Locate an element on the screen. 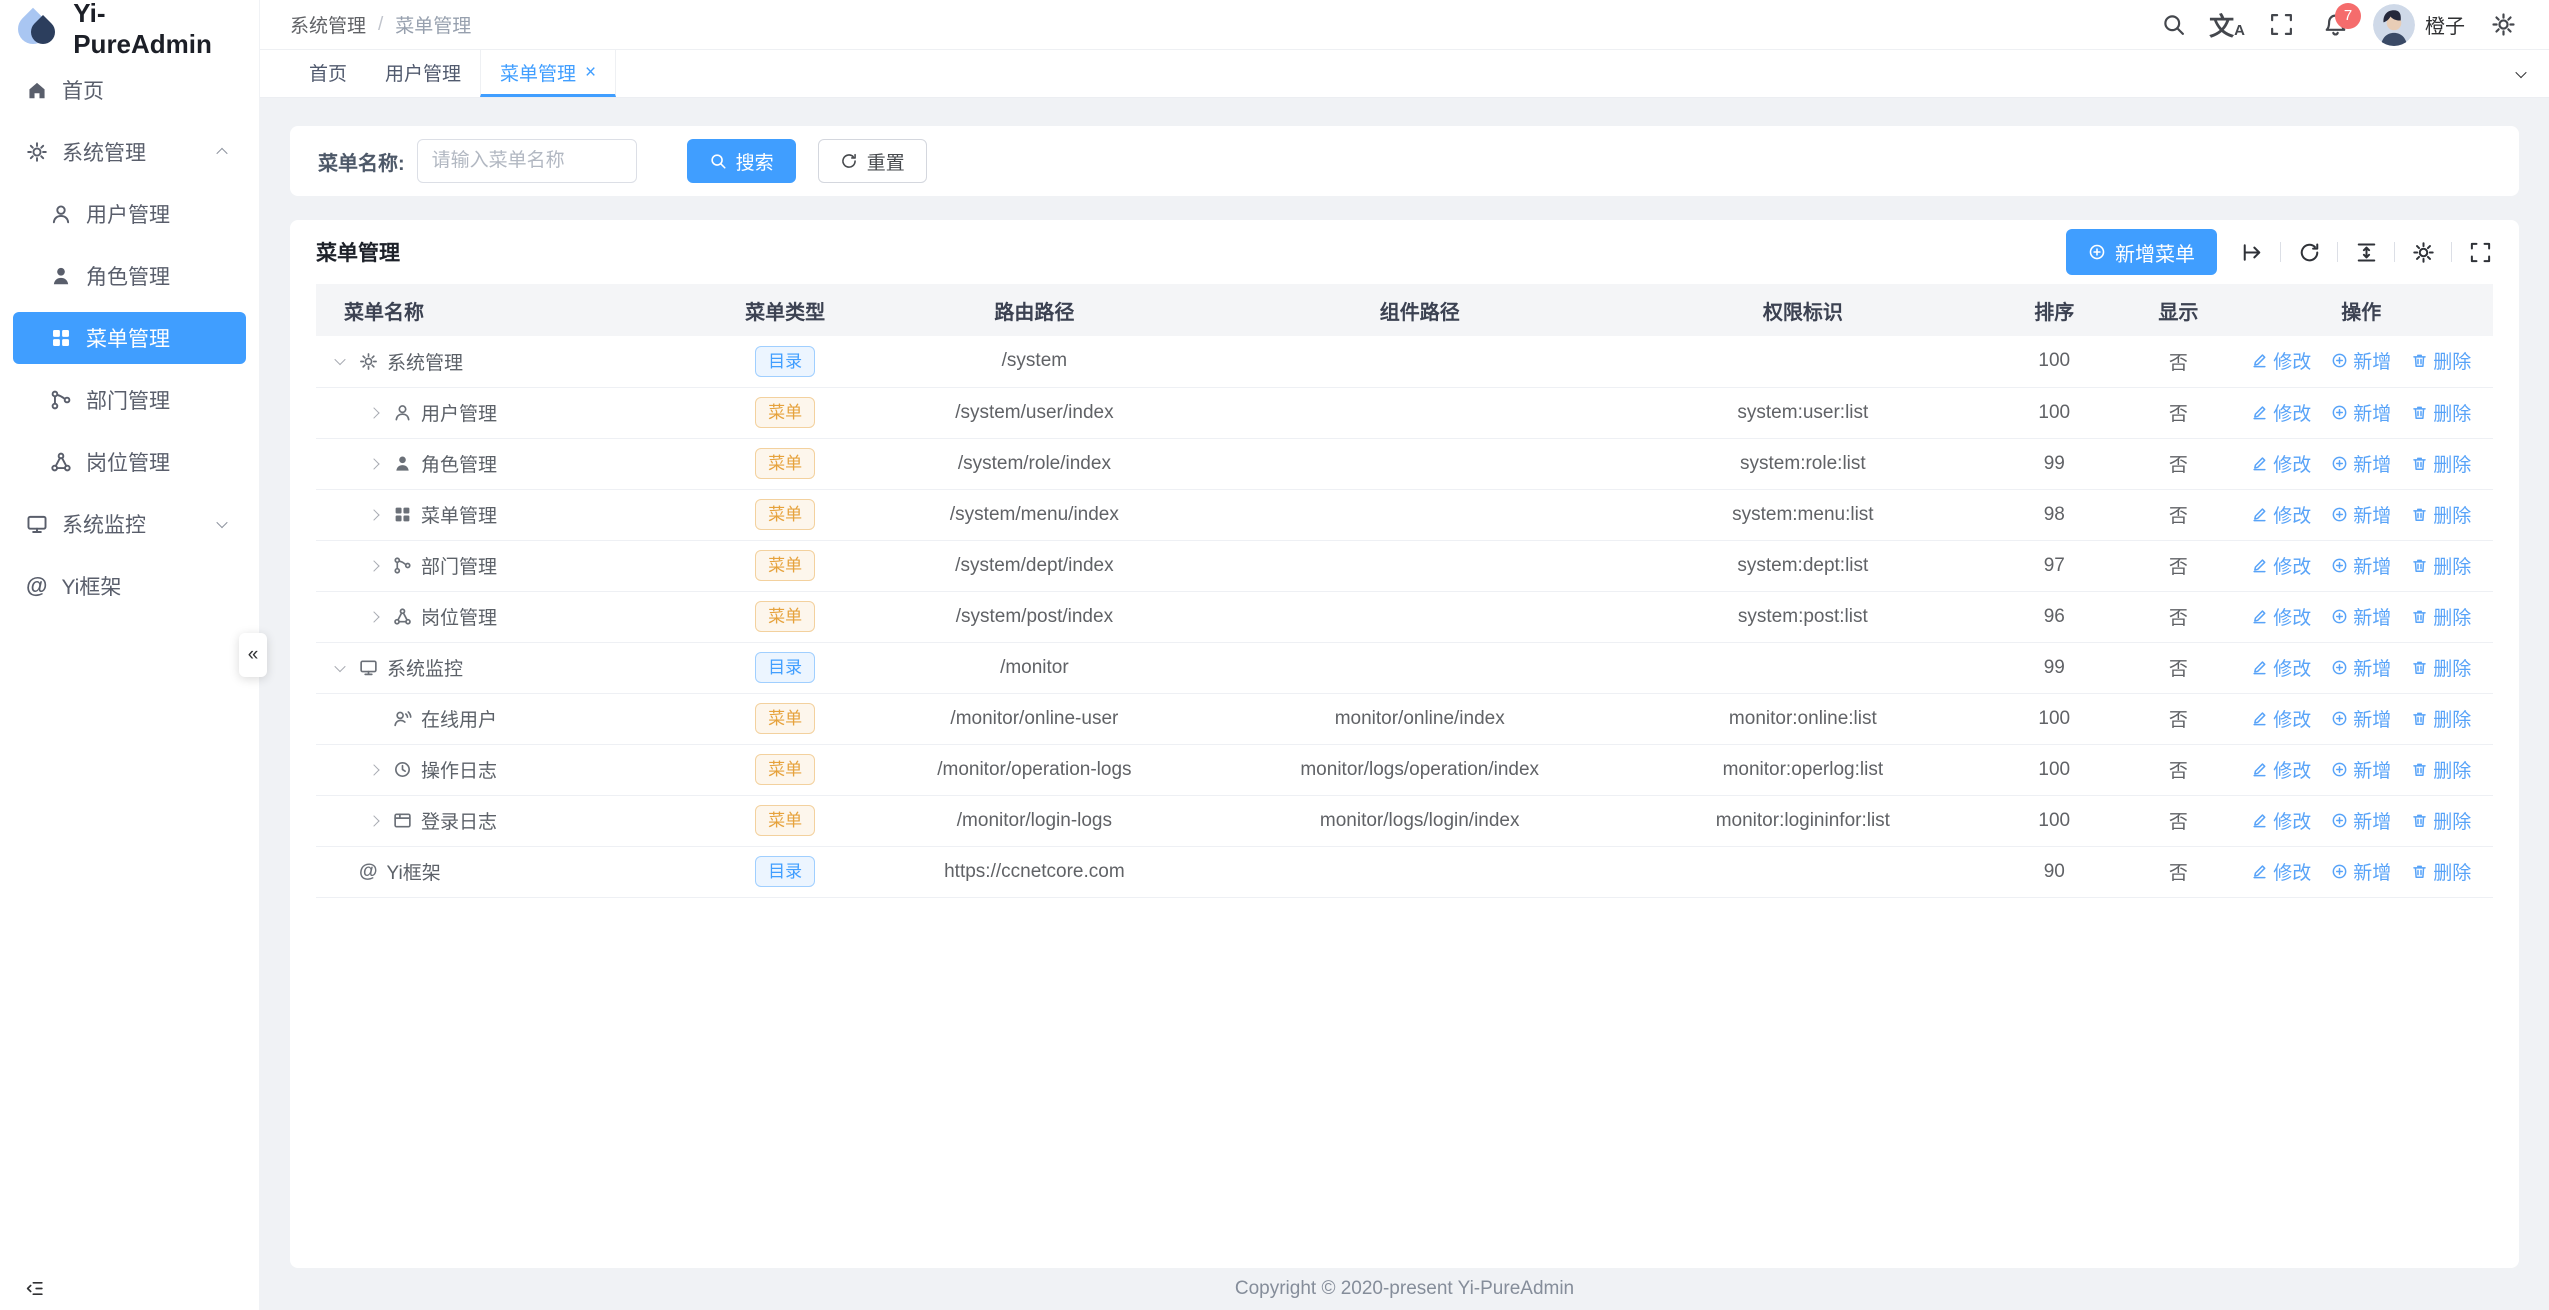 This screenshot has width=2549, height=1310. breadcrumb-item: 系统管理 is located at coordinates (328, 26).